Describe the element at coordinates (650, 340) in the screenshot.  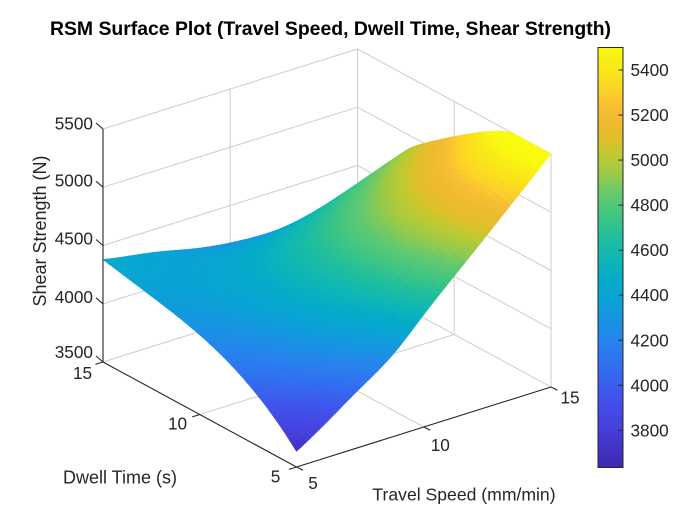
I see `svg-text: 4200` at that location.